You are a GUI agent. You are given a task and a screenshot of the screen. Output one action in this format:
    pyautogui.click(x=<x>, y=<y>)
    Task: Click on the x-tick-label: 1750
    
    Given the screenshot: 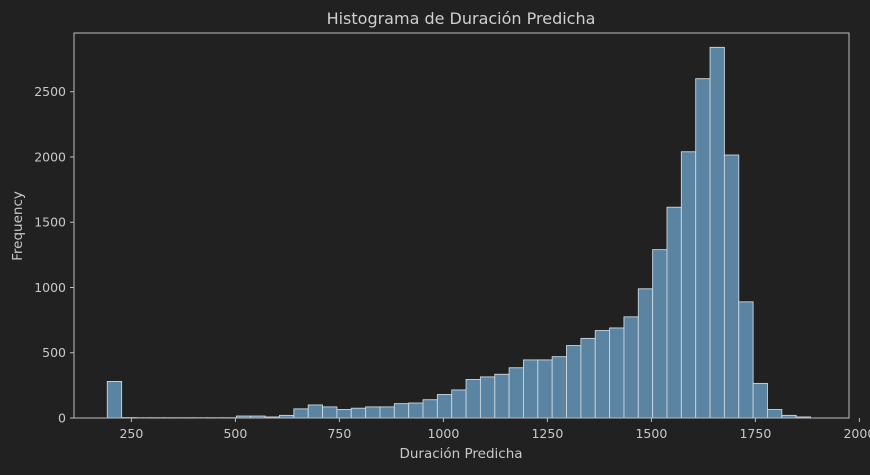 What is the action you would take?
    pyautogui.click(x=755, y=433)
    